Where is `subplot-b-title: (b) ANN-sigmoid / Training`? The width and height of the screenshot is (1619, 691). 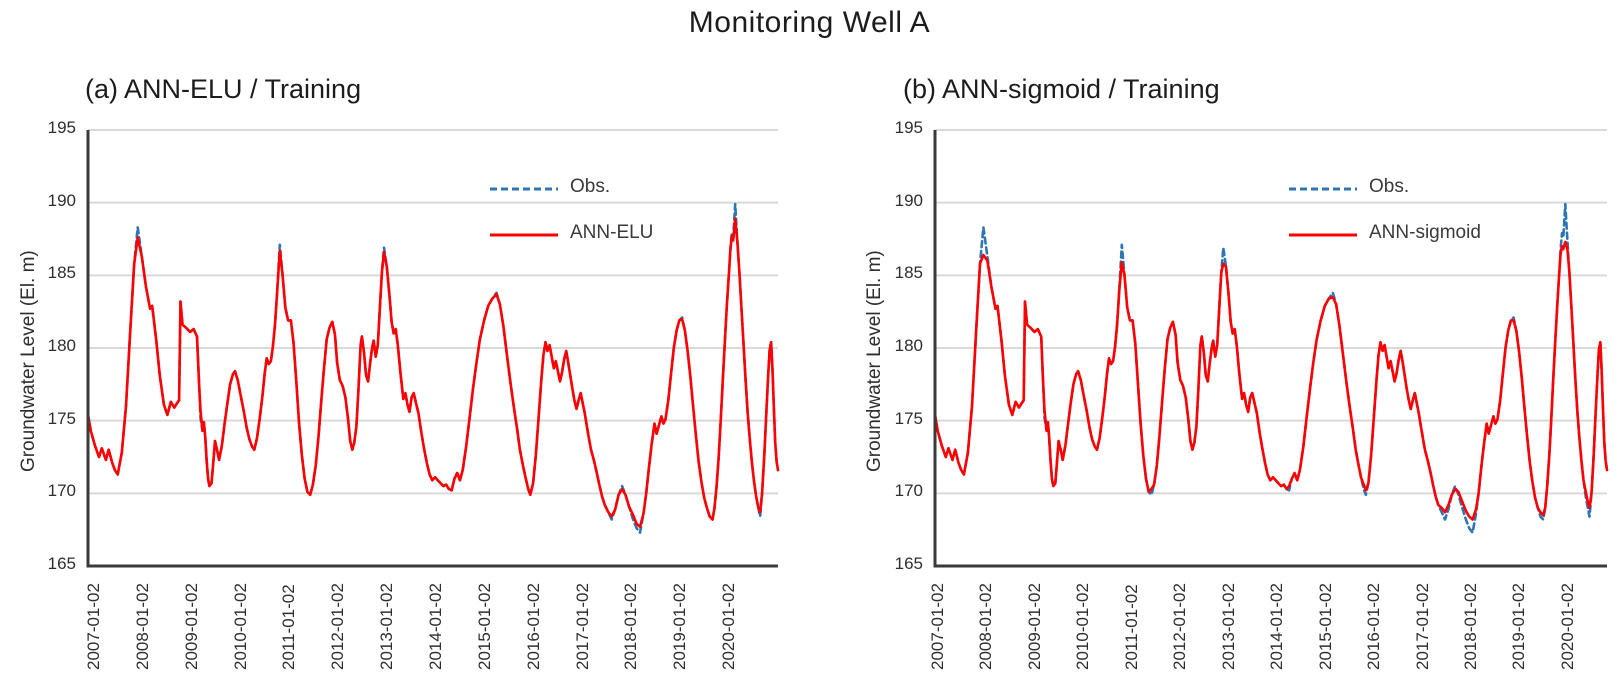 subplot-b-title: (b) ANN-sigmoid / Training is located at coordinates (1061, 89).